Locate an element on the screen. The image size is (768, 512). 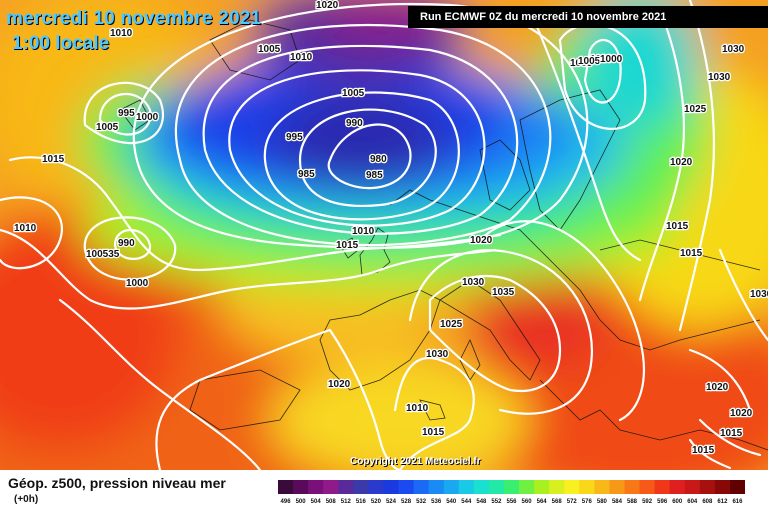
legend-value: 616 is located at coordinates (737, 502).